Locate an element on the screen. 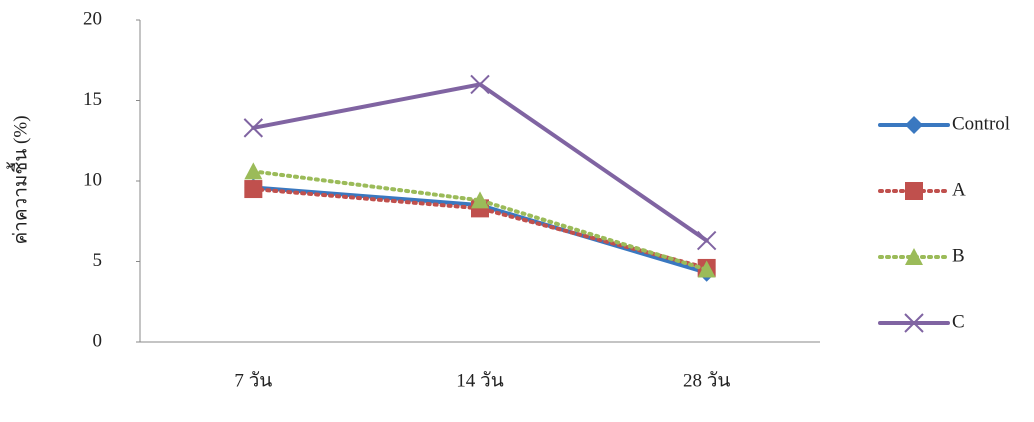  legend-label: A is located at coordinates (959, 189).